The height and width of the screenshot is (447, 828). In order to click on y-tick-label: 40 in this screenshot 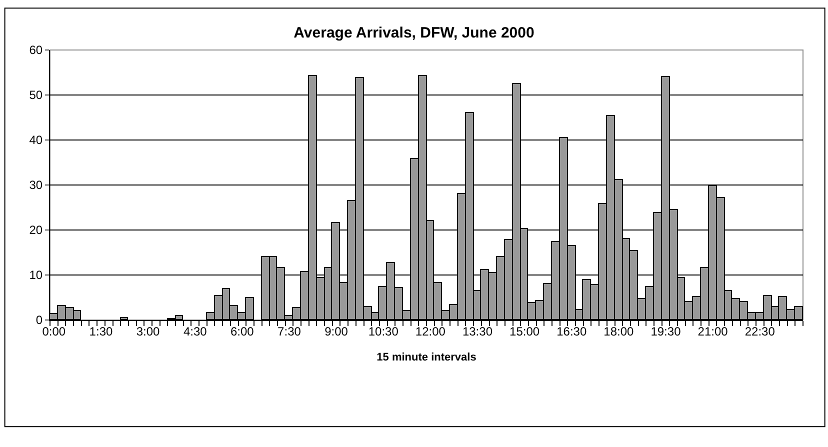, I will do `click(36, 140)`.